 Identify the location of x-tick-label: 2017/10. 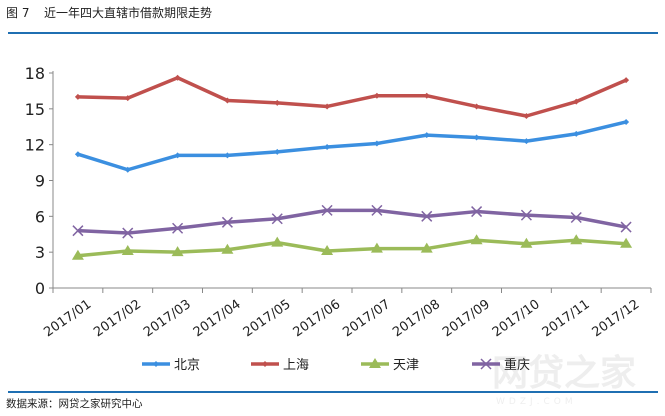
(516, 318).